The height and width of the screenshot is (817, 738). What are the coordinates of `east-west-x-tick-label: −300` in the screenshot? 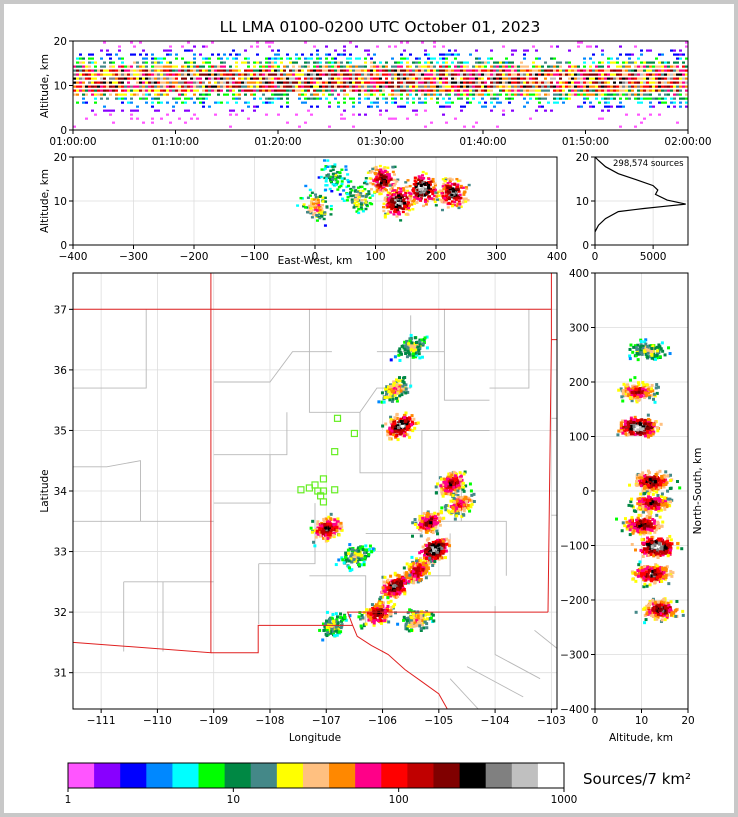 It's located at (133, 257).